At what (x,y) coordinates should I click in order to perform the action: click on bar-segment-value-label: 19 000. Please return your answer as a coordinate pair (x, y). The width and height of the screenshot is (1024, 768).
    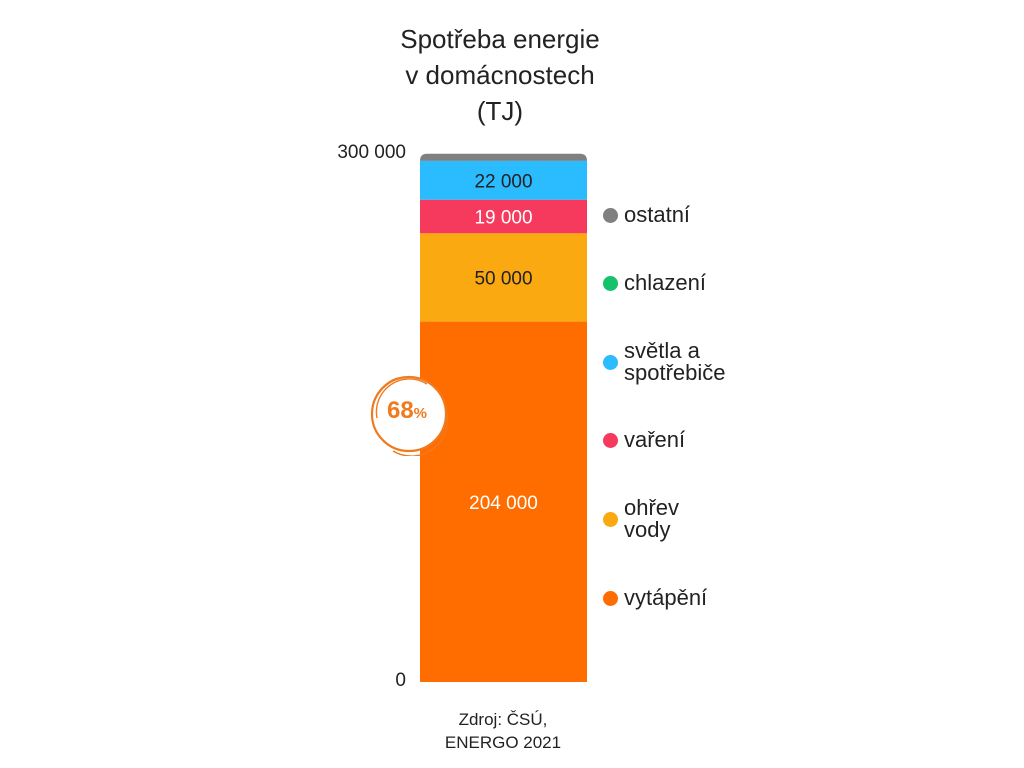
    Looking at the image, I should click on (503, 217).